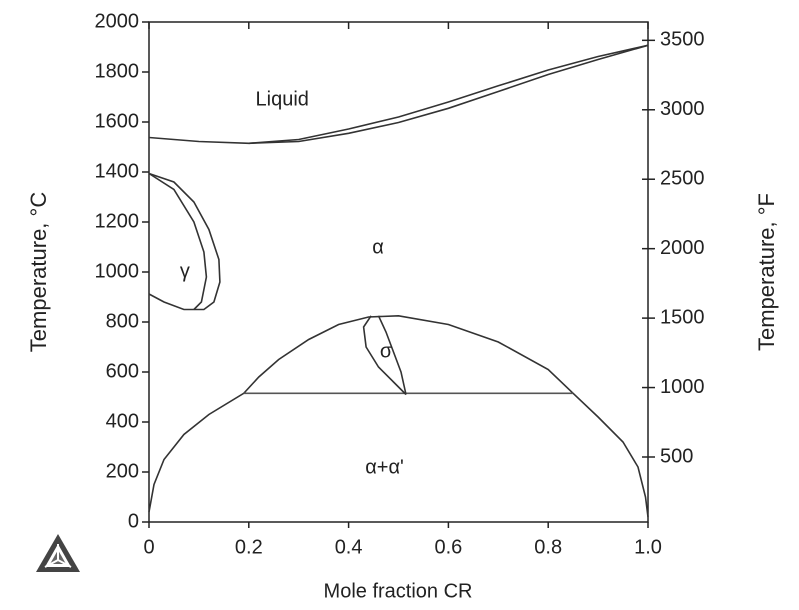 This screenshot has height=610, width=799. Describe the element at coordinates (648, 547) in the screenshot. I see `x-tick-label: 1.0` at that location.